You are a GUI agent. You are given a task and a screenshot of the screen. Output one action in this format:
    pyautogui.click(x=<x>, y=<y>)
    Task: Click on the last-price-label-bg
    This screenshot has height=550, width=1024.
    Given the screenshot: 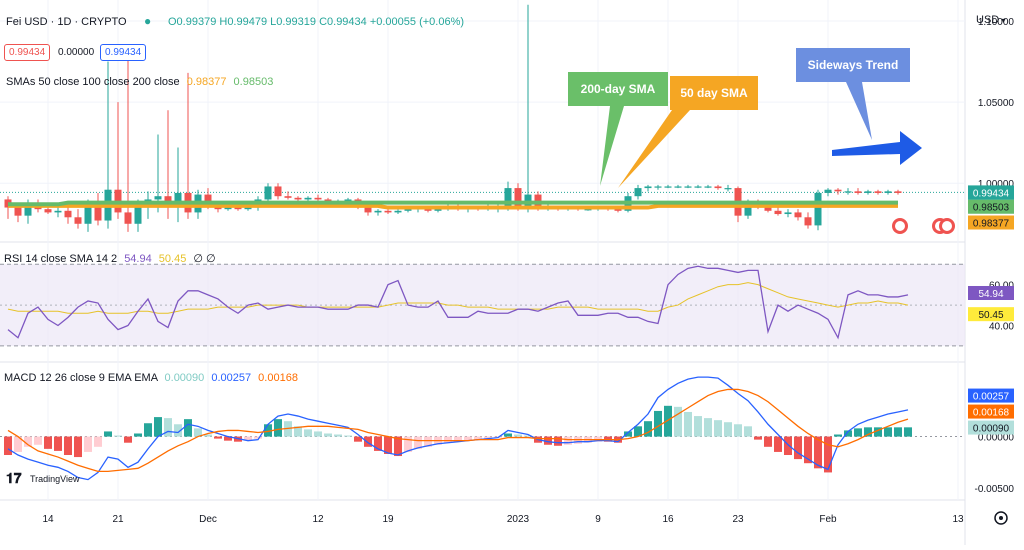 What is the action you would take?
    pyautogui.click(x=991, y=192)
    